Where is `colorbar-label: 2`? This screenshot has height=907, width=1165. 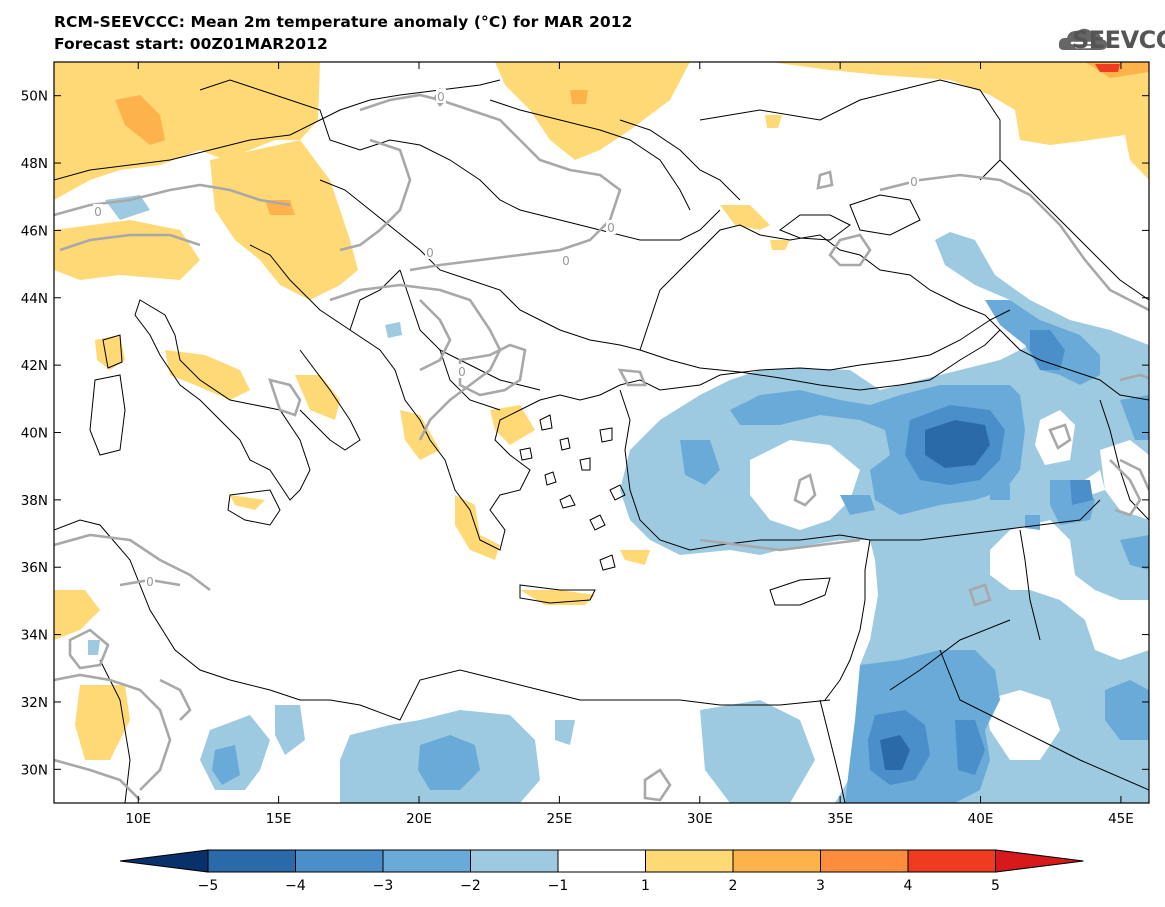 colorbar-label: 2 is located at coordinates (733, 886).